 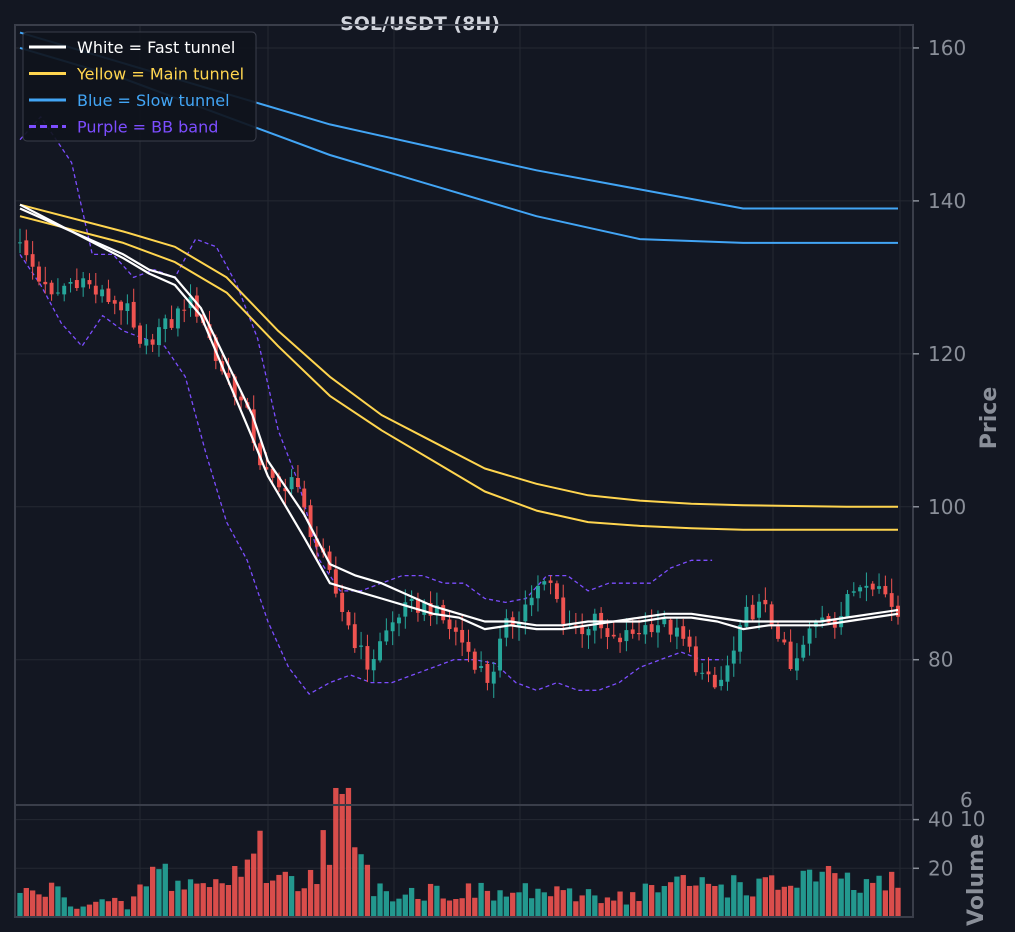 What do you see at coordinates (972, 819) in the screenshot?
I see `volume-exponent-base: 10` at bounding box center [972, 819].